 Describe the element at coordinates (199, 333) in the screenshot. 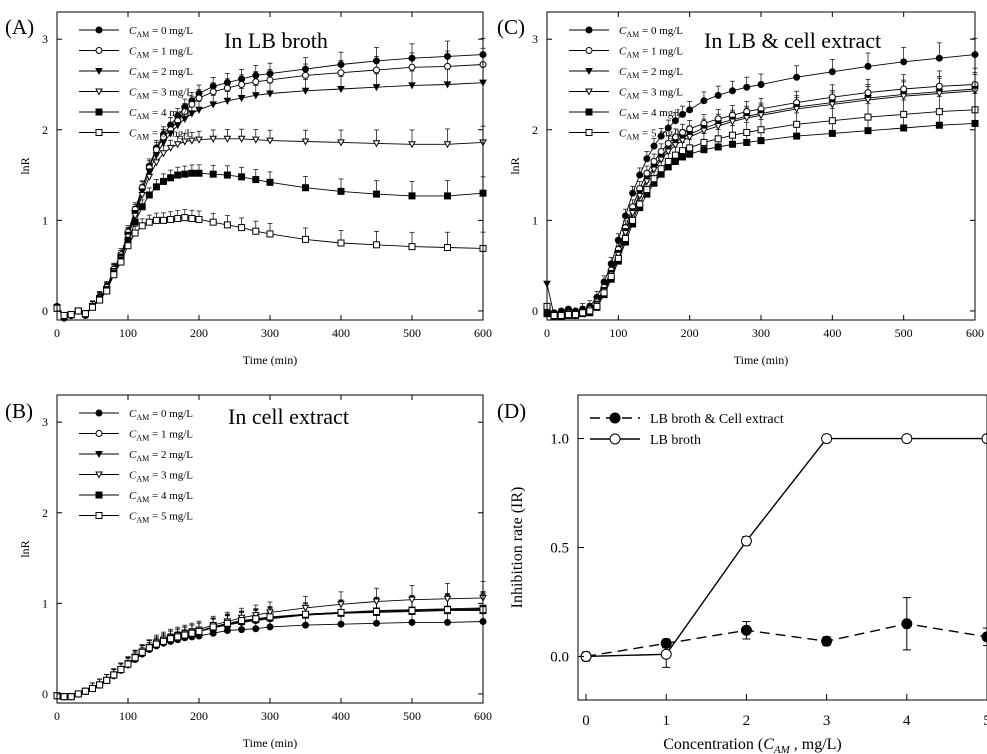

I see `x-tick-label: 200` at that location.